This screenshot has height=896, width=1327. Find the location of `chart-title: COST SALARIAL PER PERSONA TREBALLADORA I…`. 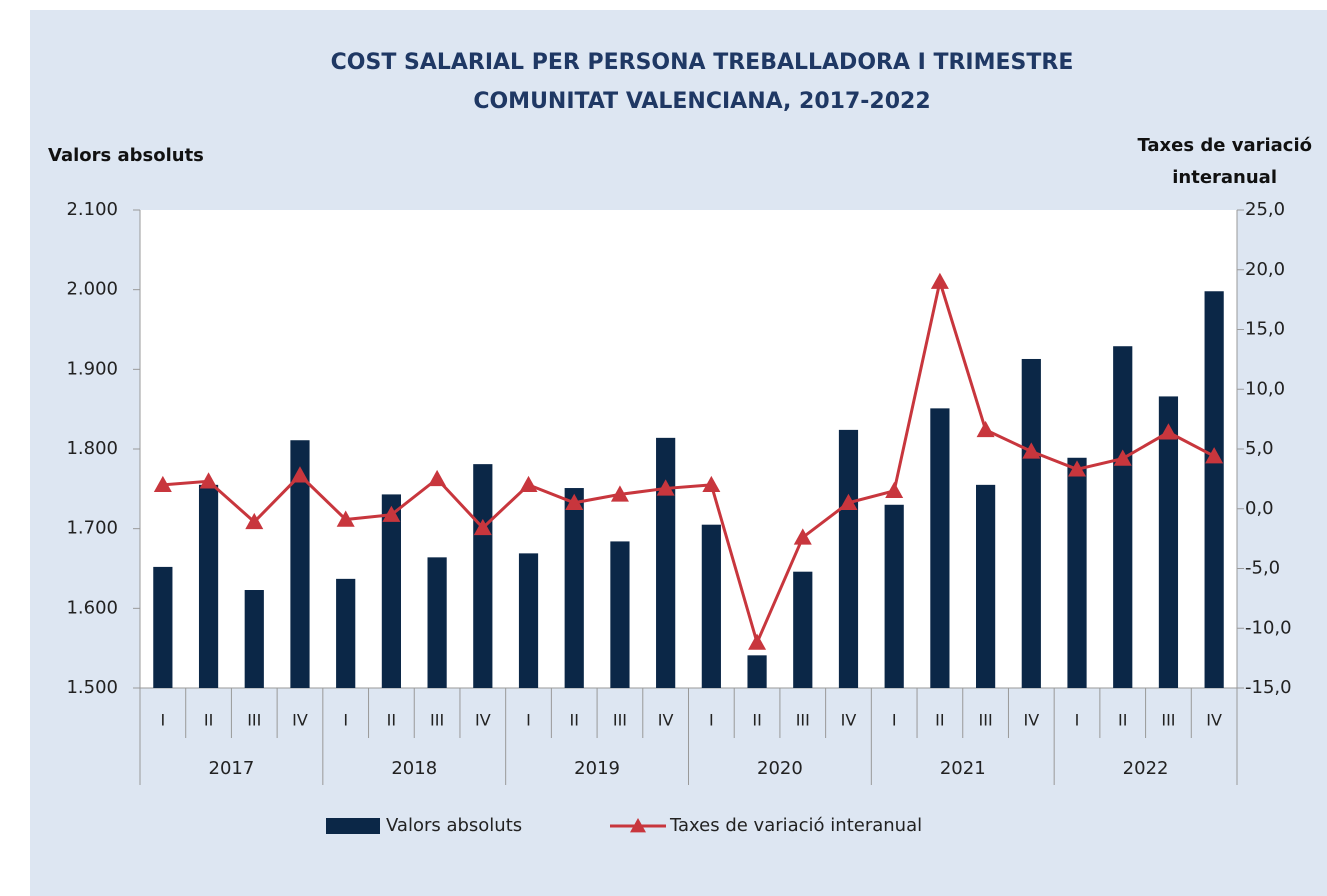

chart-title: COST SALARIAL PER PERSONA TREBALLADORA I… is located at coordinates (702, 62).